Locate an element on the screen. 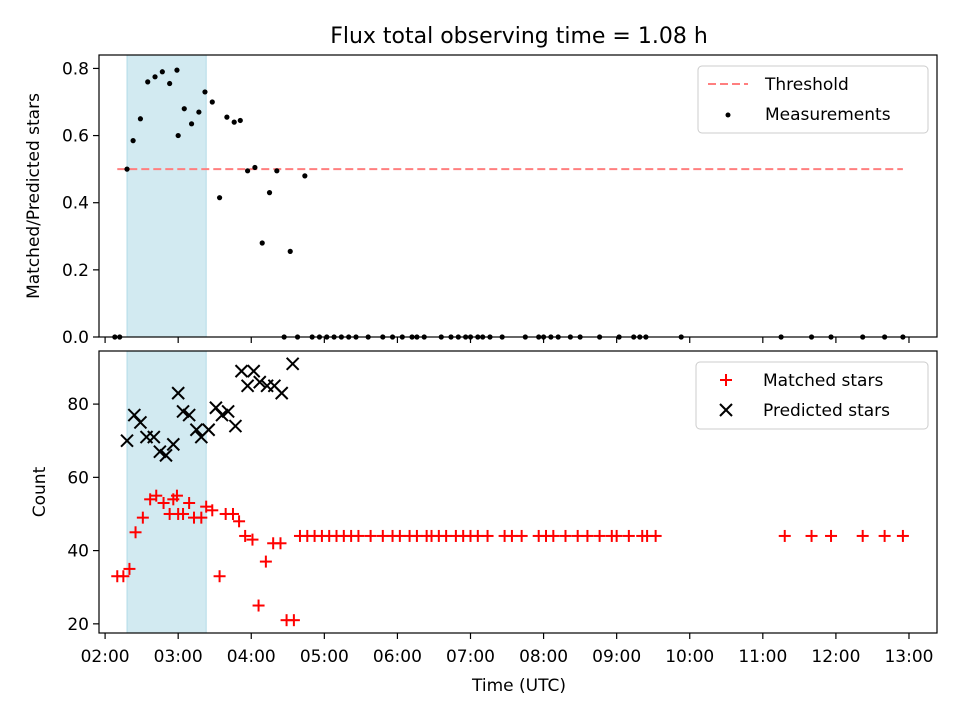 This screenshot has width=960, height=720. x-tick-label: 03:00 is located at coordinates (178, 657).